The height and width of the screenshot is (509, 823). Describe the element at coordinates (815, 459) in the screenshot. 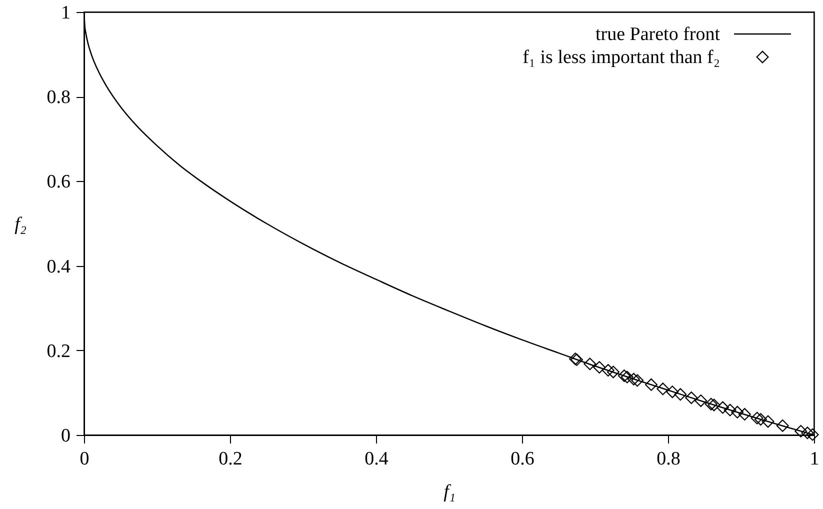

I see `x-tick-label: 1` at that location.